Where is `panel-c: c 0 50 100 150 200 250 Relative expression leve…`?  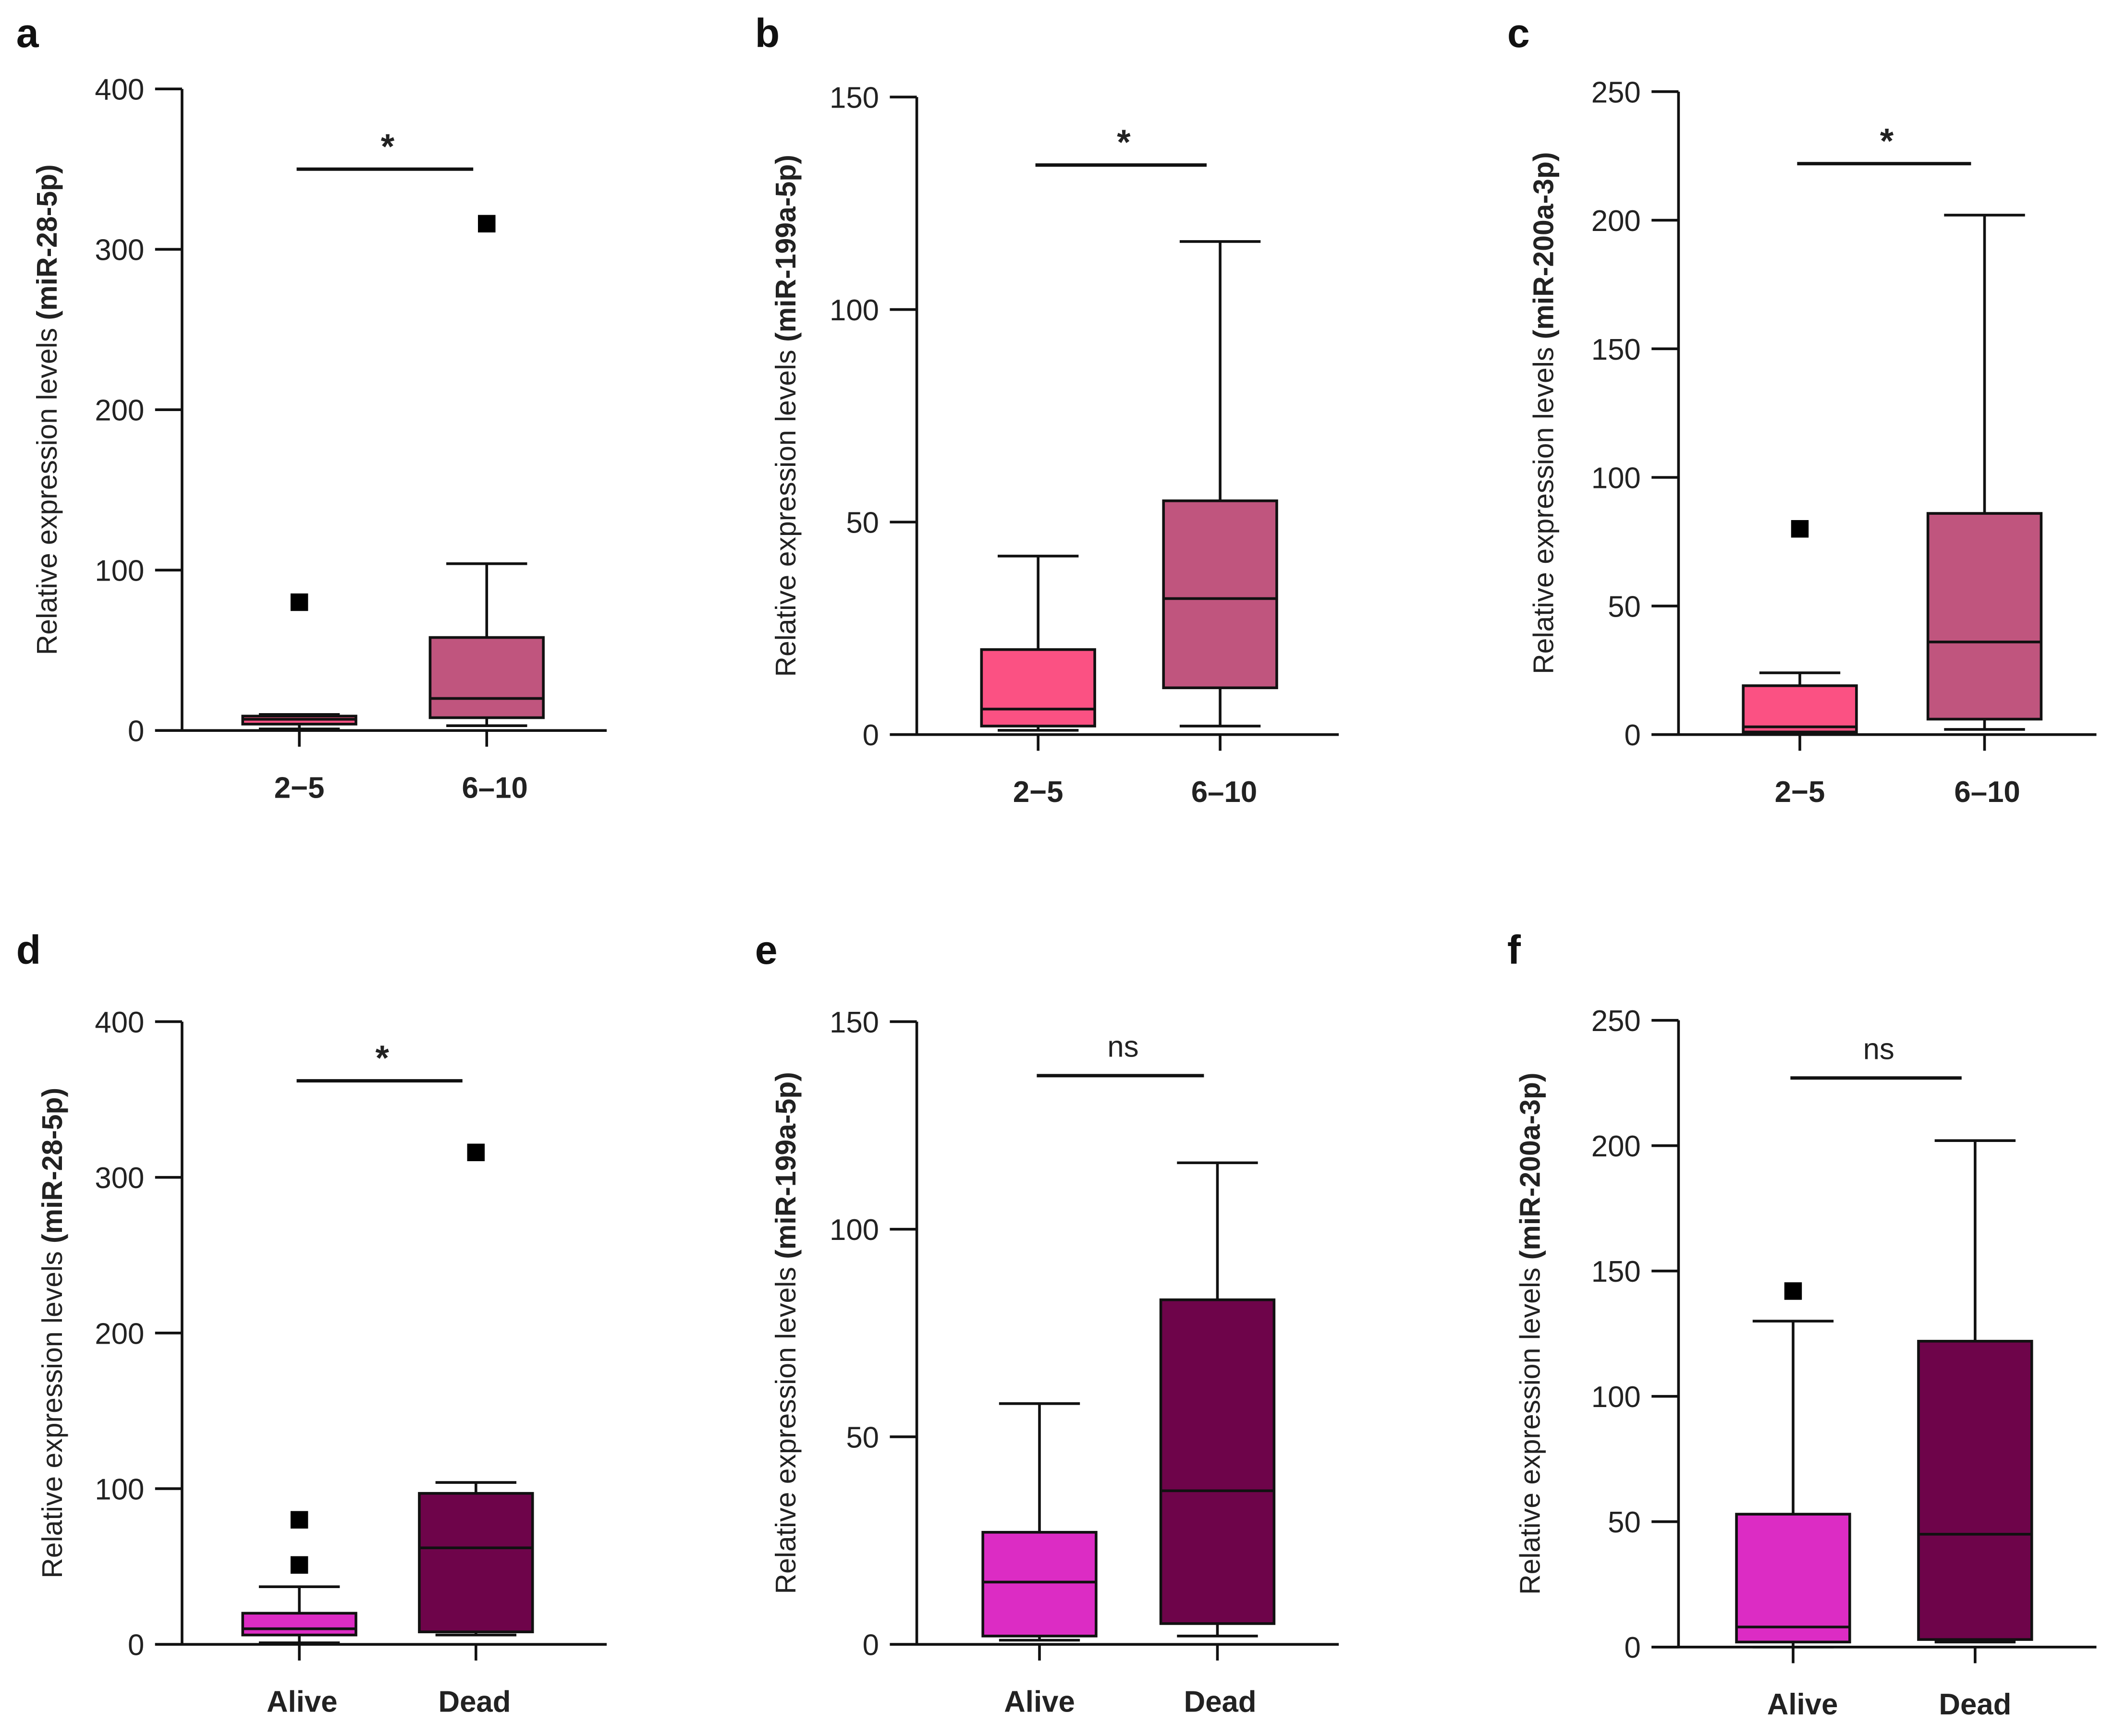 panel-c: c 0 50 100 150 200 250 Relative expression leve… is located at coordinates (1802, 410).